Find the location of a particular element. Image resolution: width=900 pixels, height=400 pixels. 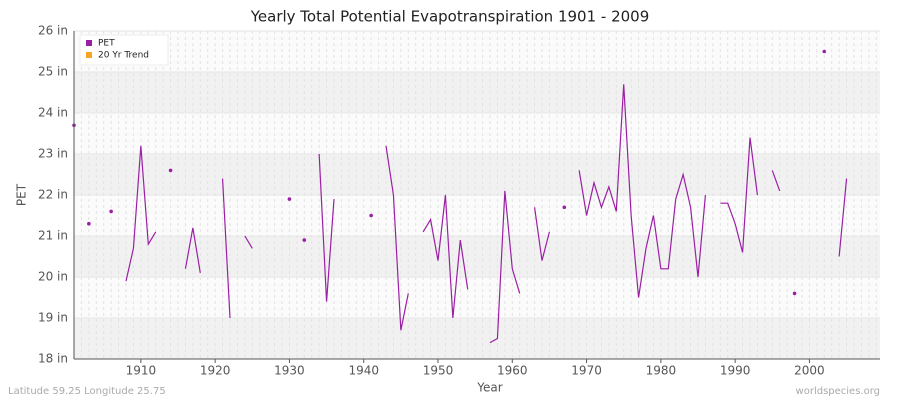

x-tick-label: 1910 is located at coordinates (141, 371).